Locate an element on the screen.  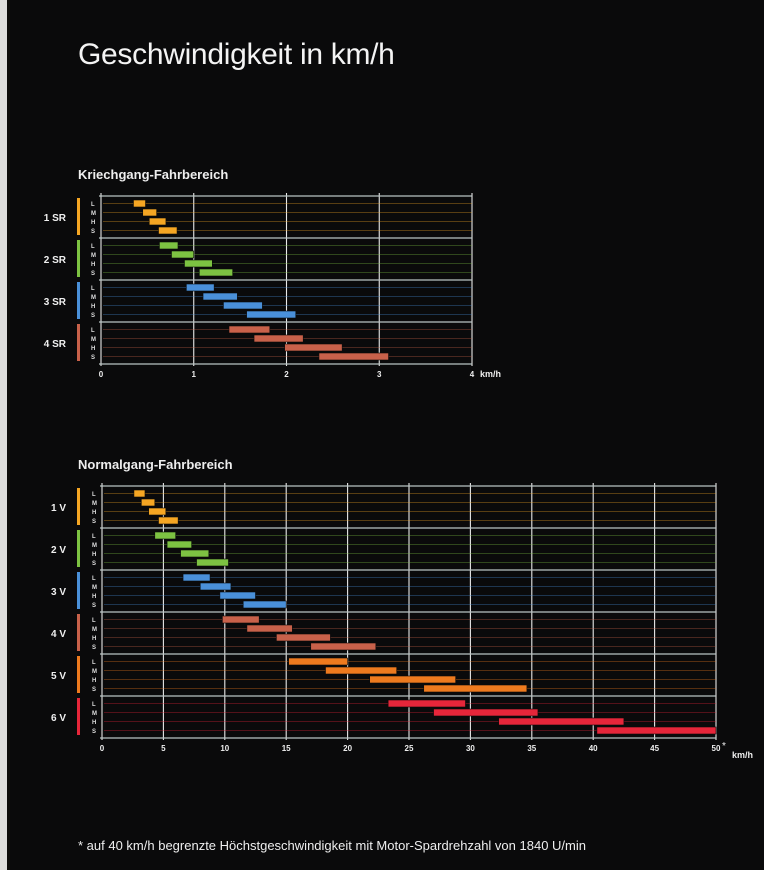
x-tick-label: 1 is located at coordinates (194, 374).